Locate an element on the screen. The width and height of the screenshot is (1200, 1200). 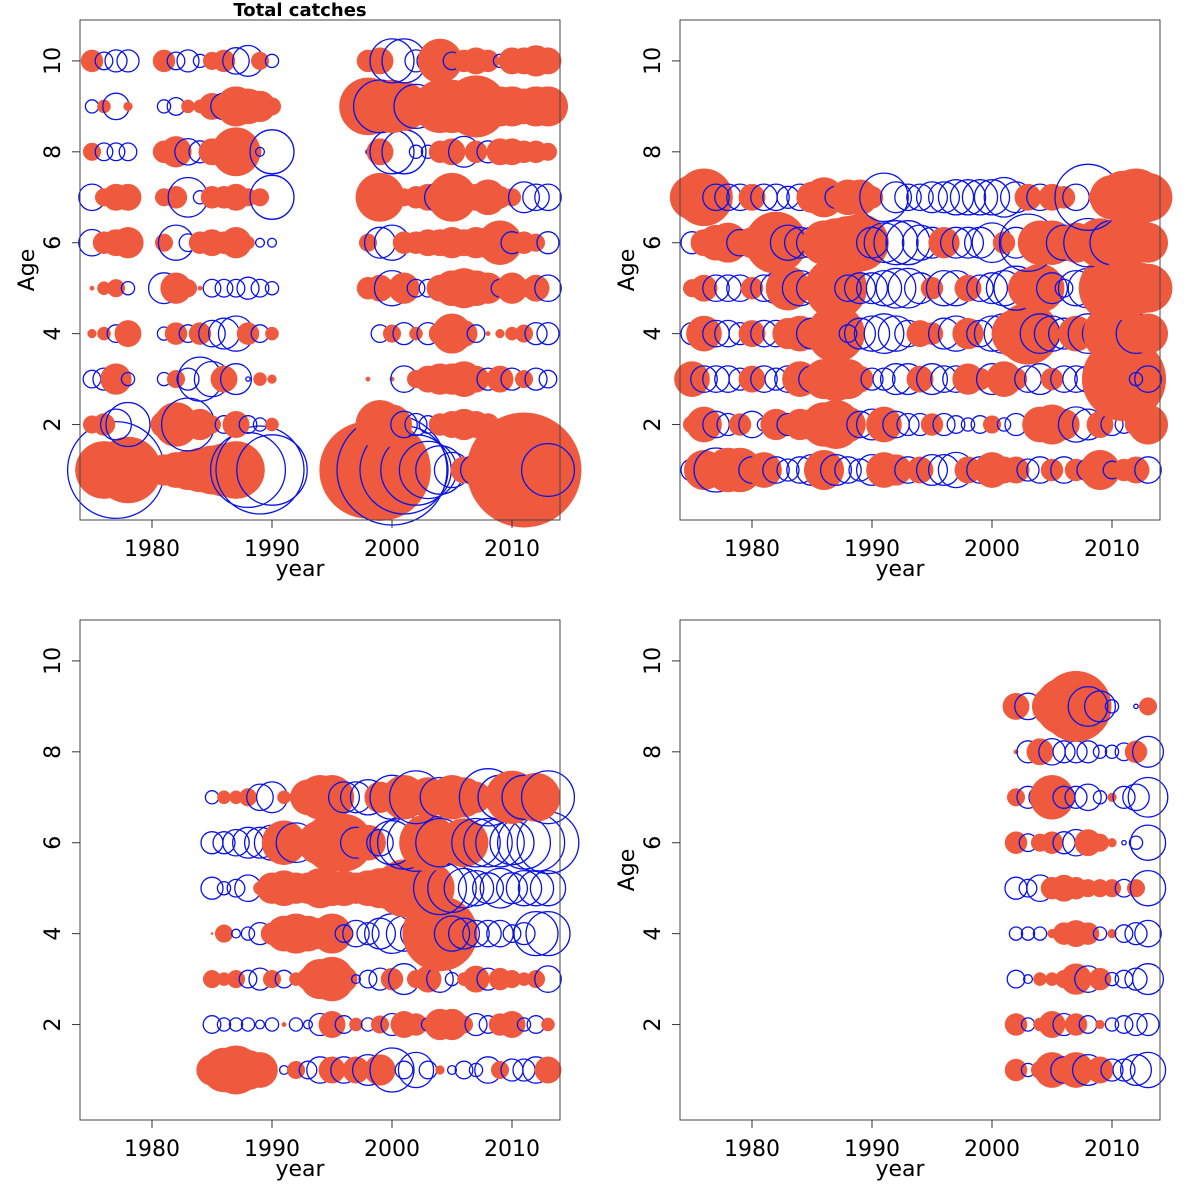
x-tick-label: 2000 is located at coordinates (392, 549).